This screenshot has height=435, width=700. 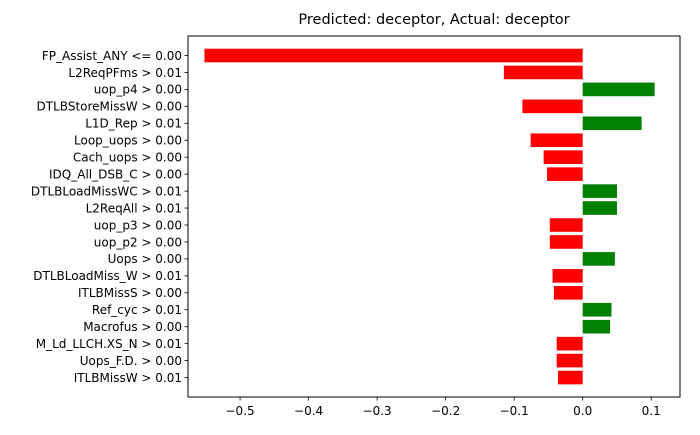 I want to click on y-tick-label: DTLBLoadMissWC > 0.01, so click(x=106, y=191).